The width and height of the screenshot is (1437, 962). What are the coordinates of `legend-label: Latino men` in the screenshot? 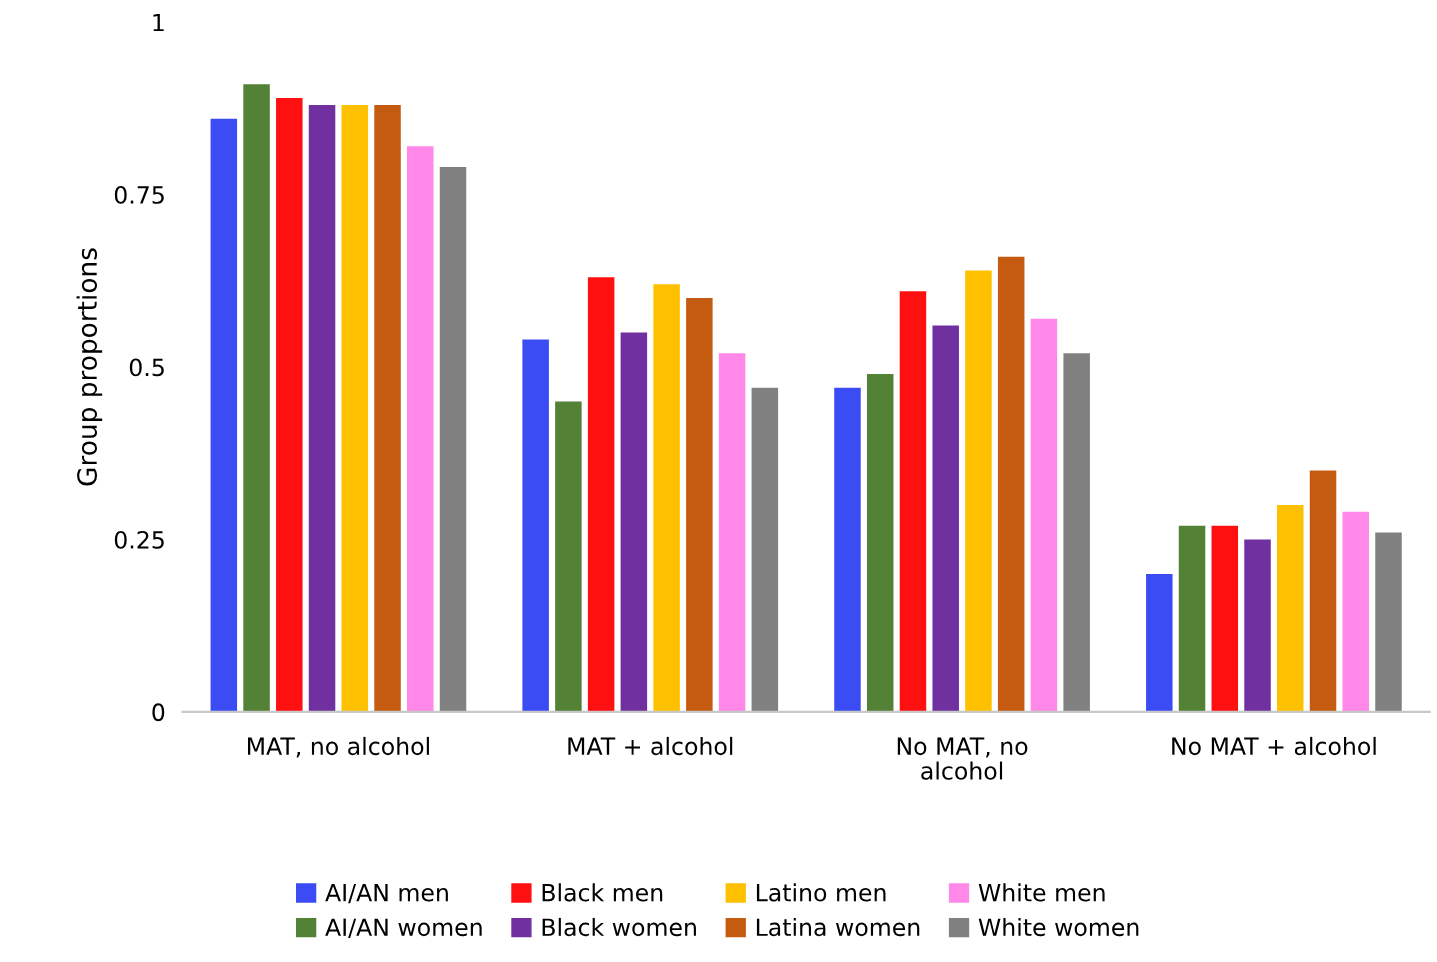 It's located at (821, 892).